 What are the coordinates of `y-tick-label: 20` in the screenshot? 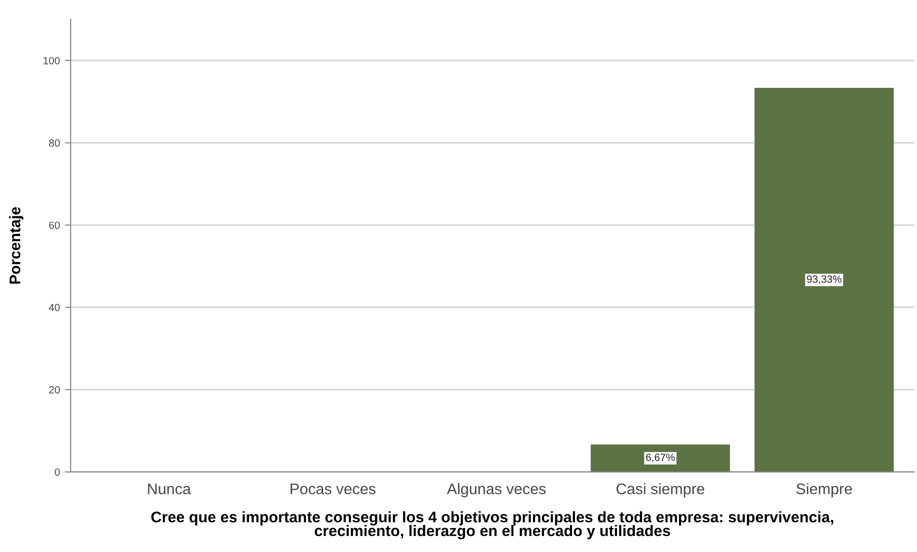 It's located at (54, 390).